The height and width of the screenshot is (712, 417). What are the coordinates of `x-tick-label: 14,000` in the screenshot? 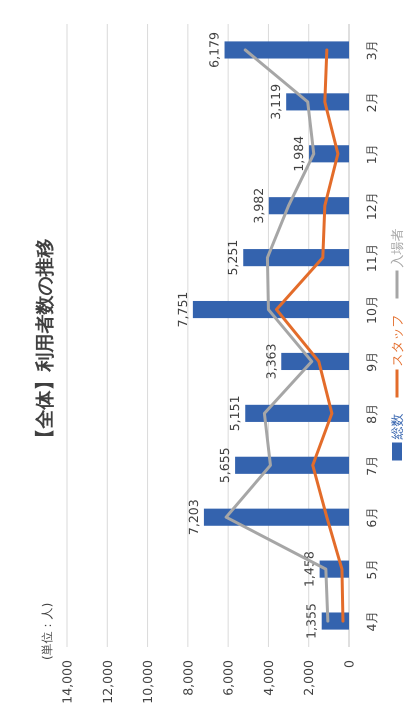 It's located at (67, 682).